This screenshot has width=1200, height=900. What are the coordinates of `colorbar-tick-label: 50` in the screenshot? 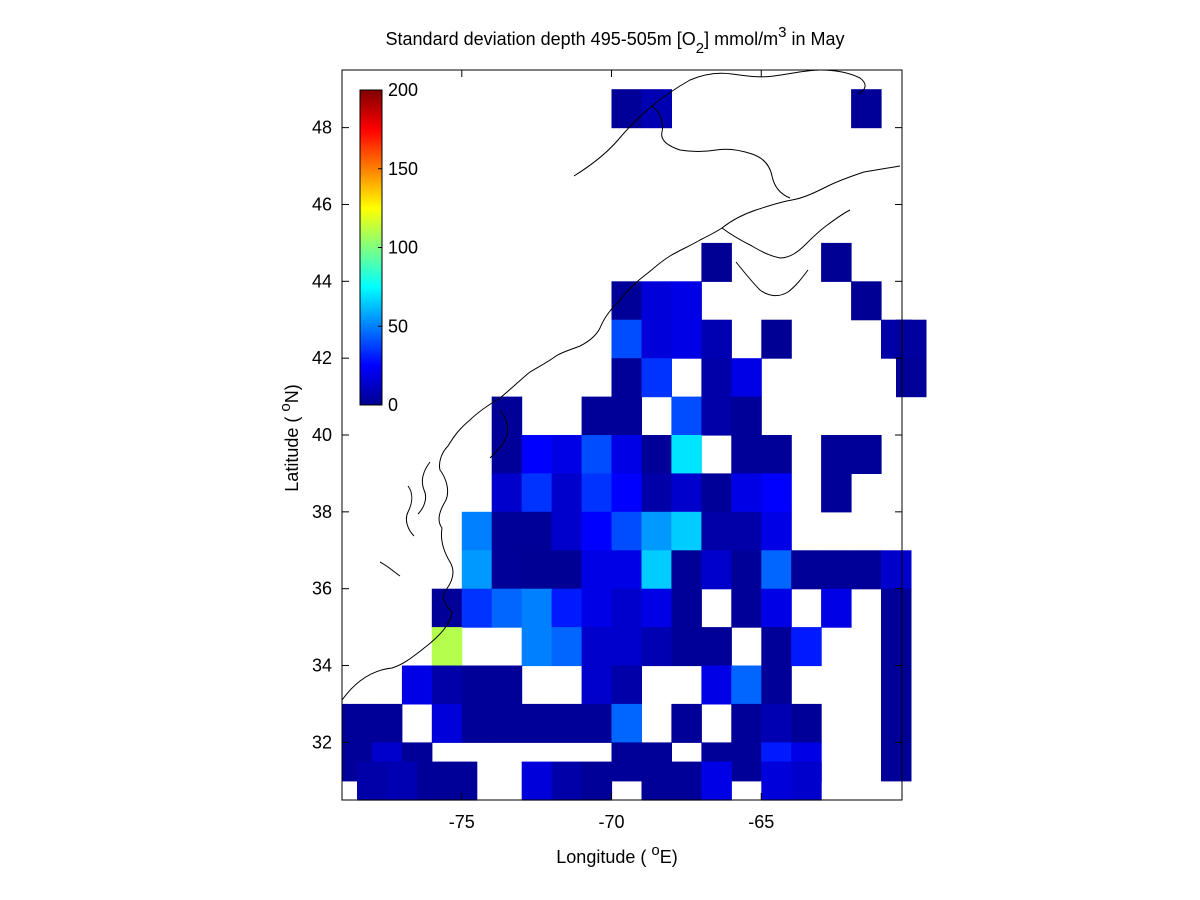 It's located at (398, 326).